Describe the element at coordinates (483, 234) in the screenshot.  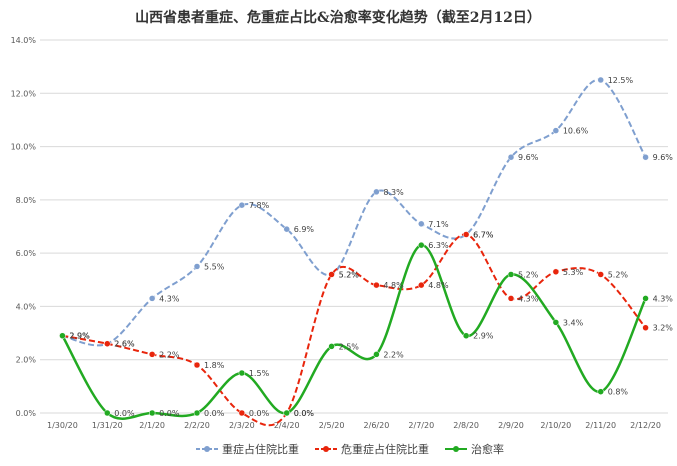
I see `data-label-s2: 6.7%` at that location.